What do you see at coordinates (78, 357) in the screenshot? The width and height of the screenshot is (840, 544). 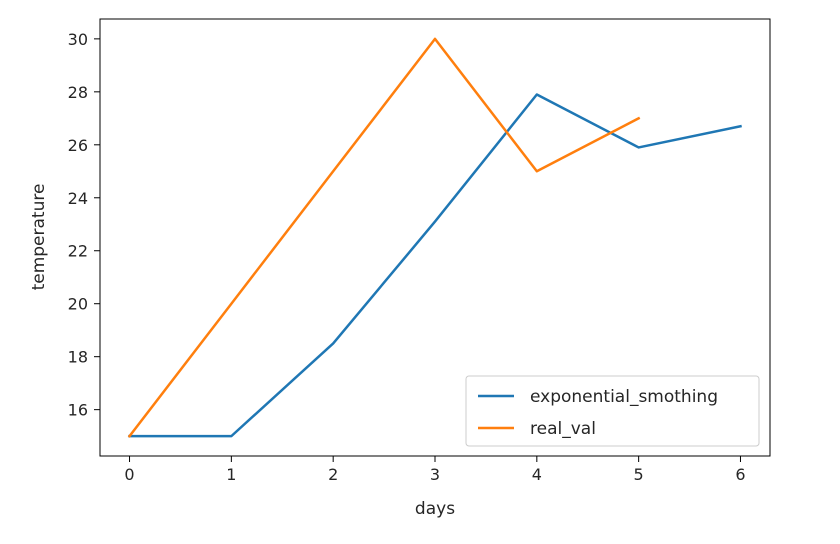 I see `y-tick-label: 18` at bounding box center [78, 357].